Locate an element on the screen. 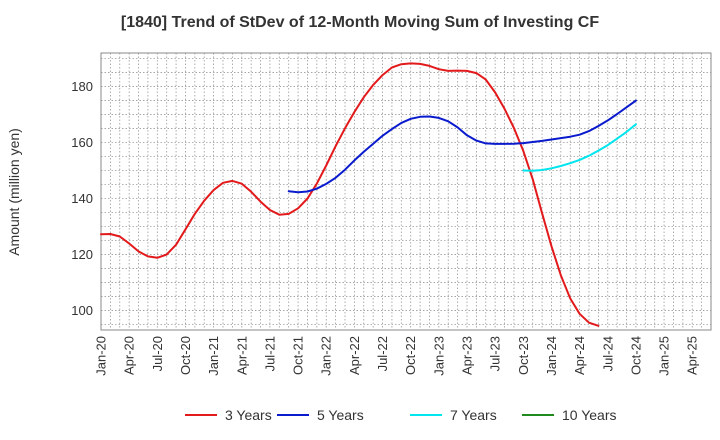 This screenshot has width=720, height=440. series-line-7-years is located at coordinates (579, 147).